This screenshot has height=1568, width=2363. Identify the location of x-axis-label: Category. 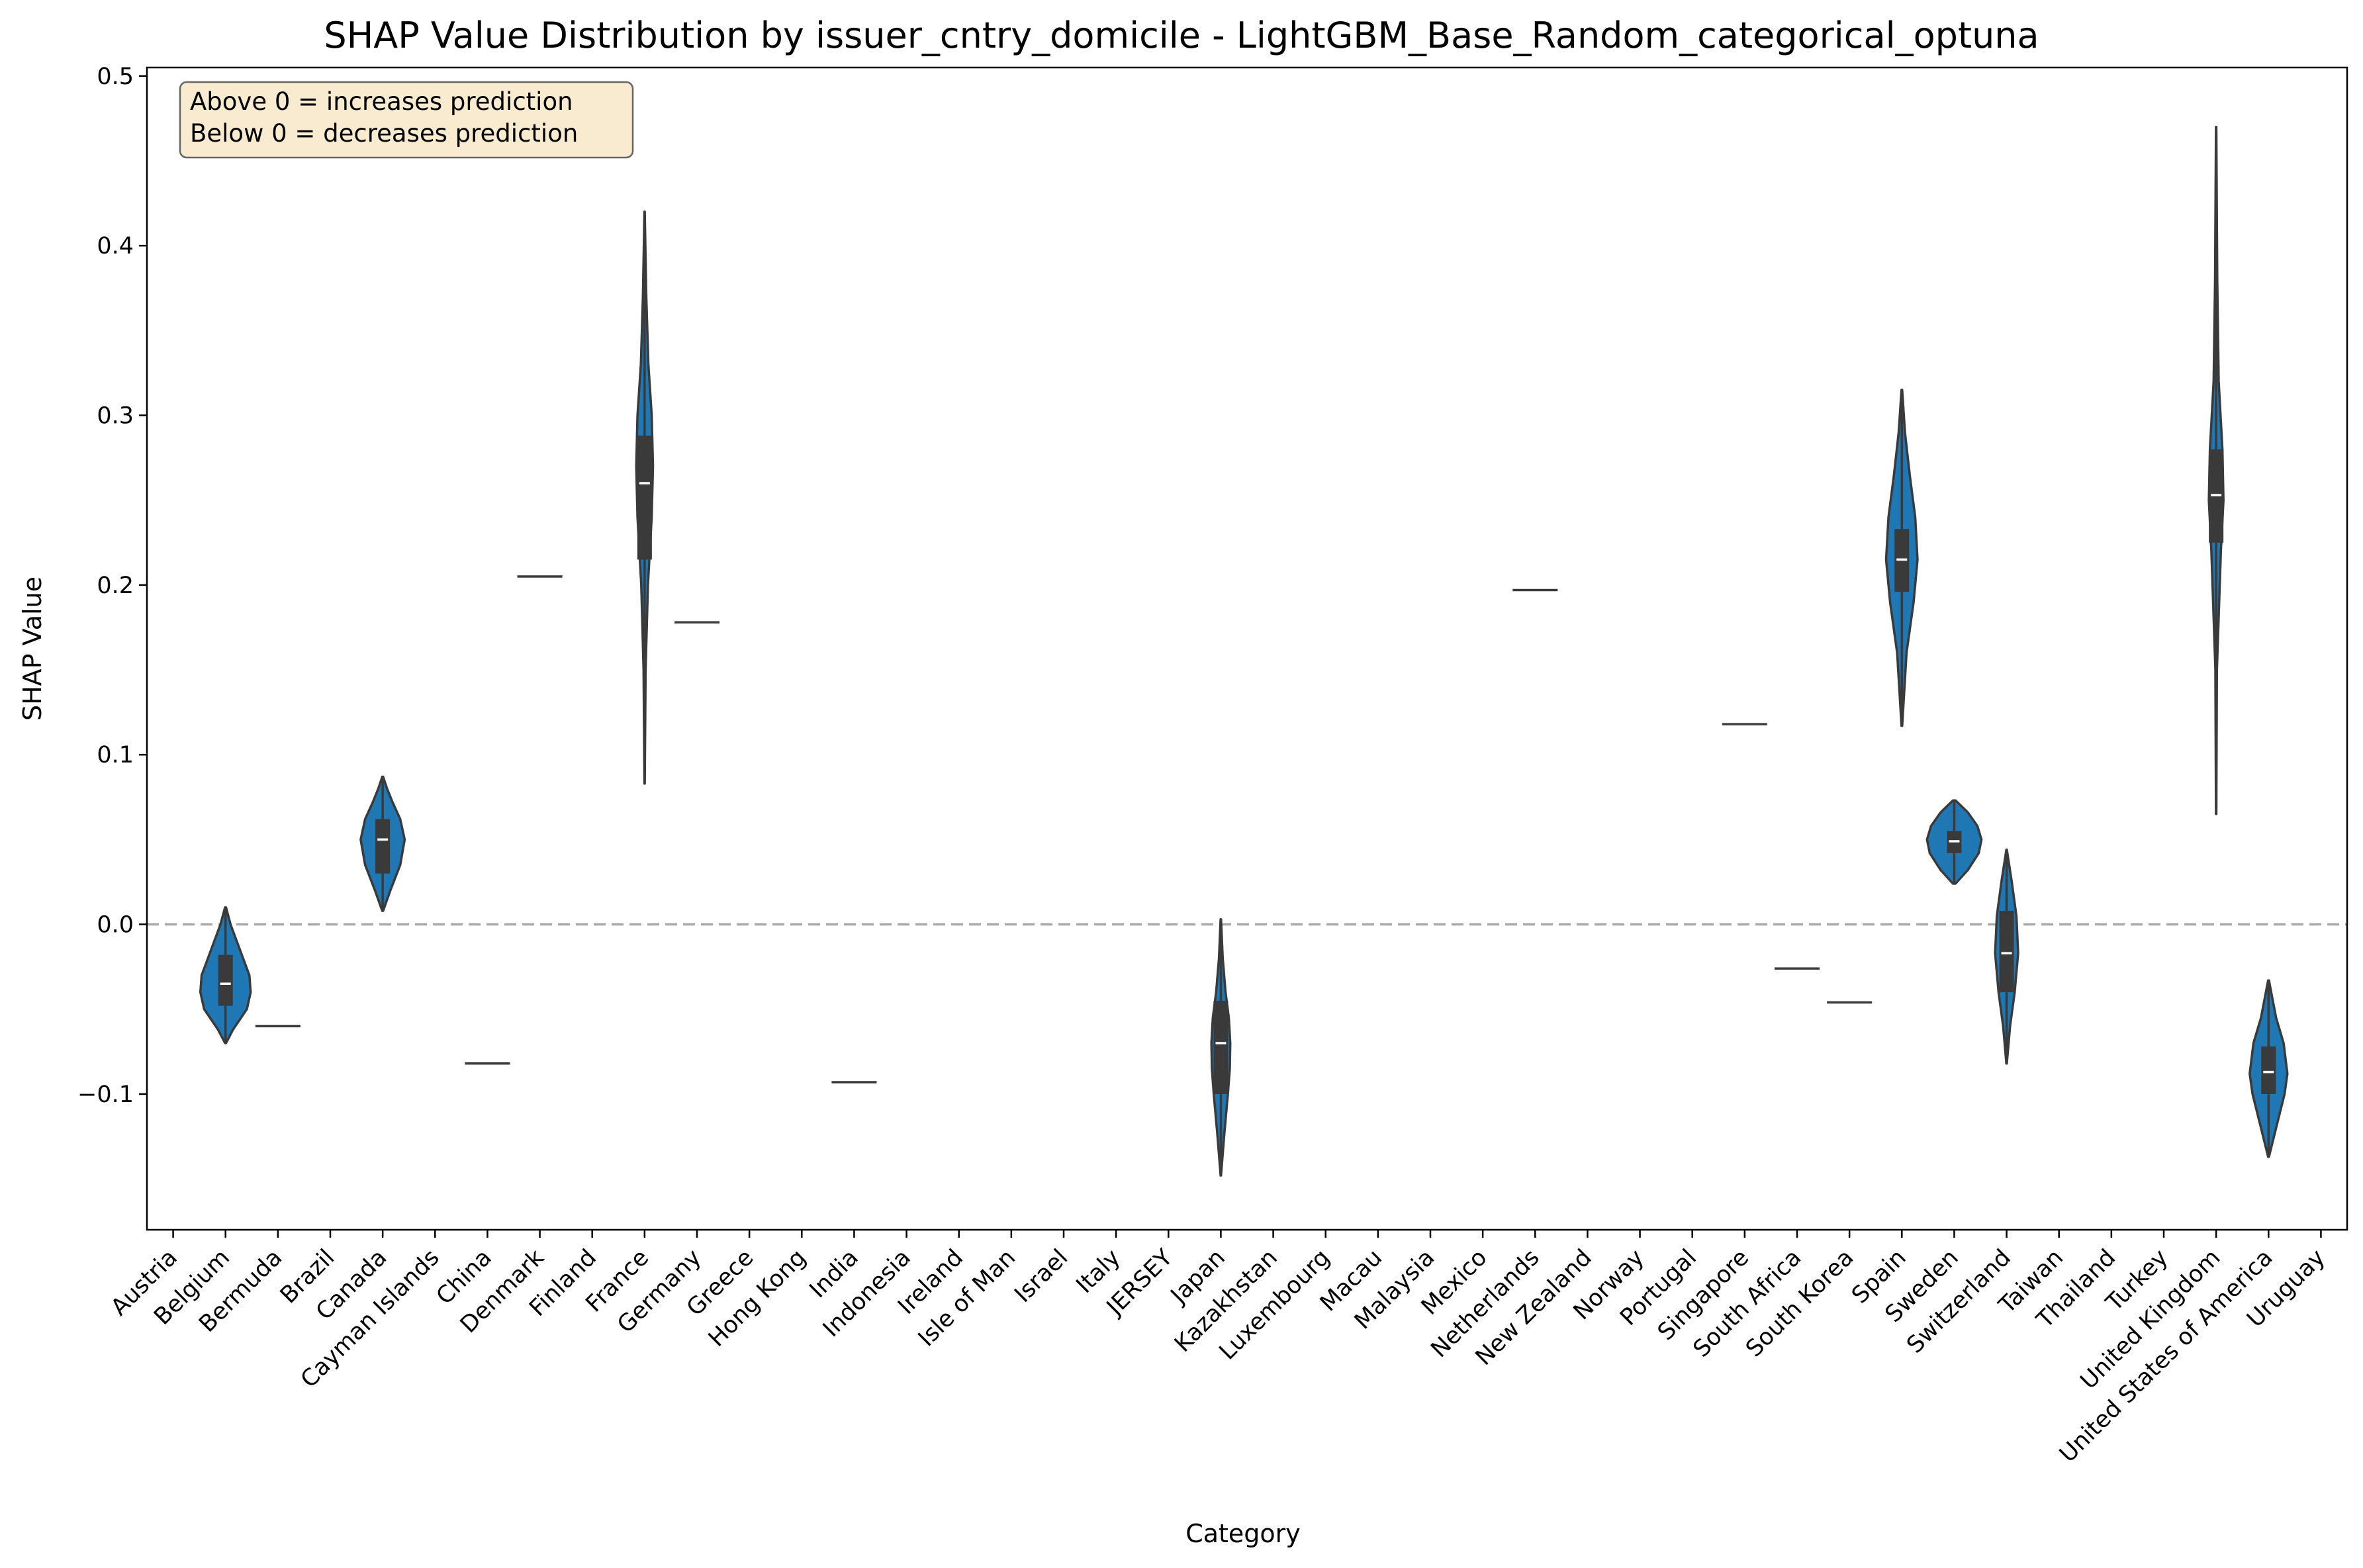
(1243, 1533).